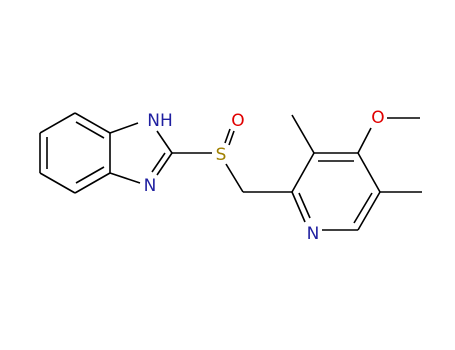 The image size is (455, 350). What do you see at coordinates (160, 121) in the screenshot?
I see `atom-label: NH` at bounding box center [160, 121].